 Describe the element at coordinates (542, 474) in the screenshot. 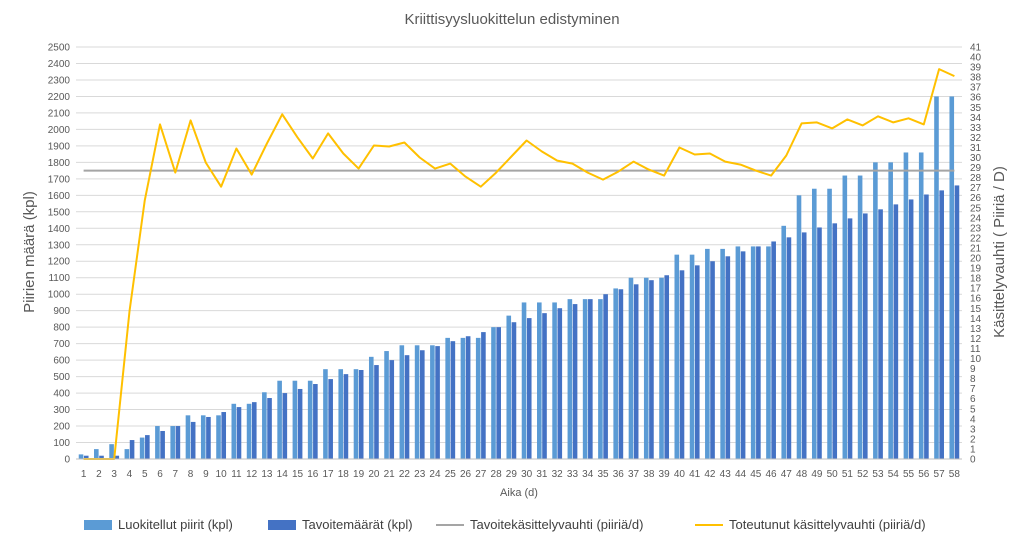

I see `x-tick-label: 31` at that location.